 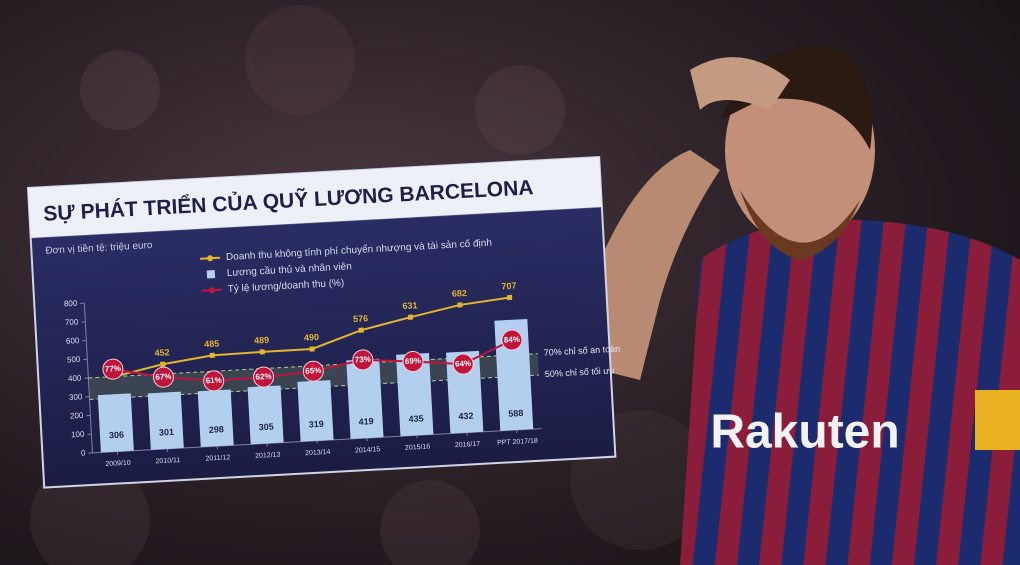 What do you see at coordinates (262, 340) in the screenshot?
I see `point-value-label: 489` at bounding box center [262, 340].